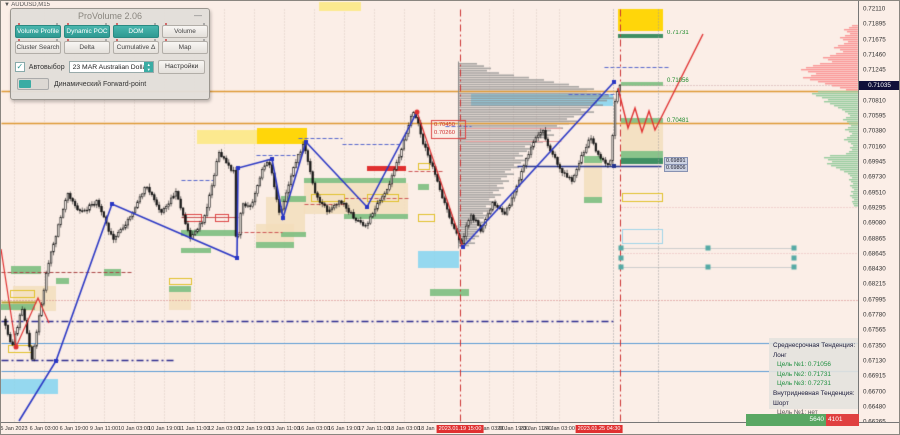 This screenshot has height=435, width=900. I want to click on price-level-label: 0.70260, so click(444, 133).